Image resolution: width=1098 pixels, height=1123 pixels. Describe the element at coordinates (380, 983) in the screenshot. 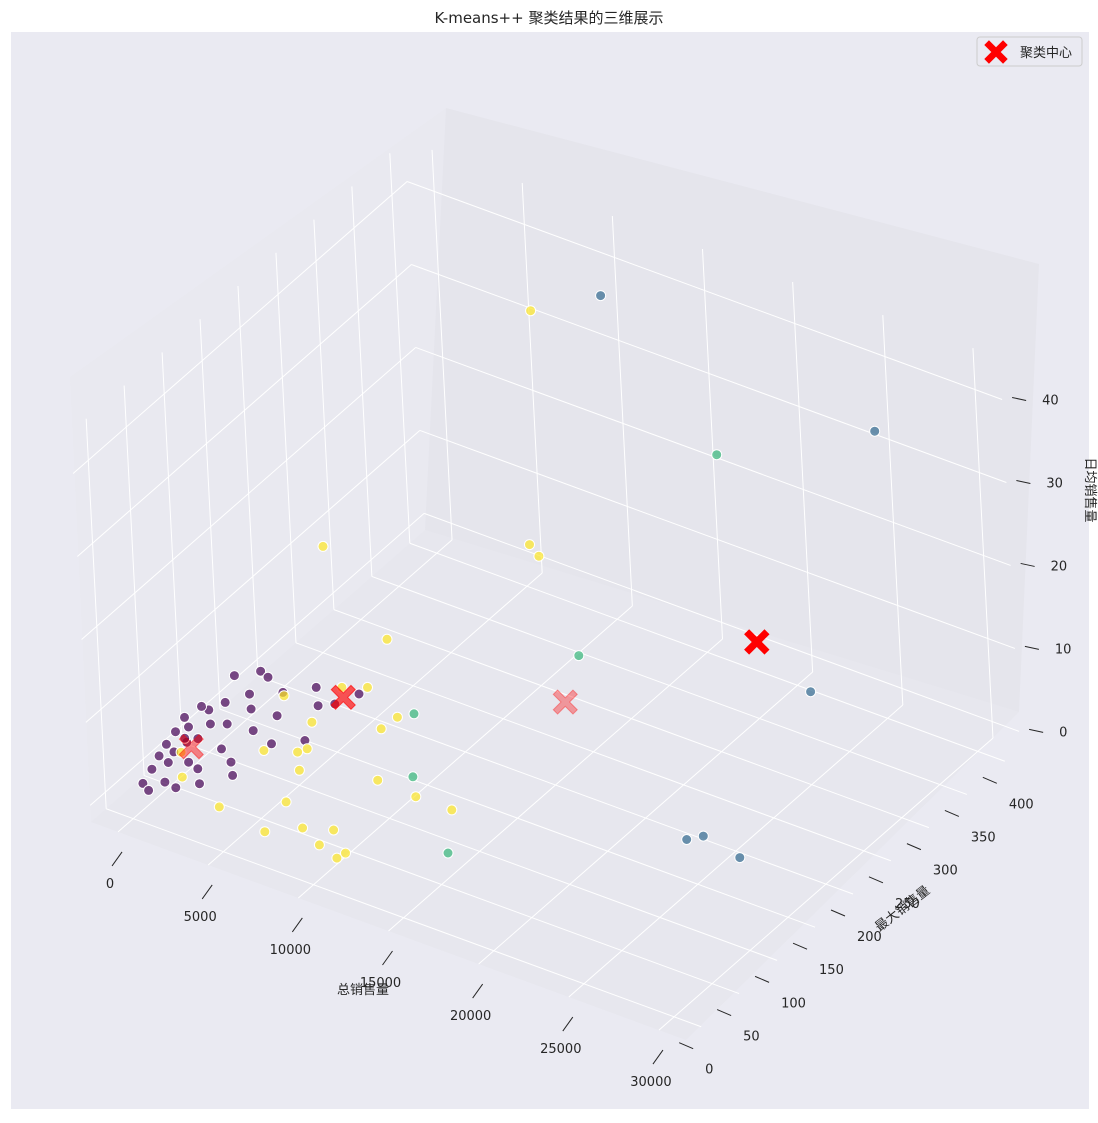

I see `x-tick-label: 15000` at that location.